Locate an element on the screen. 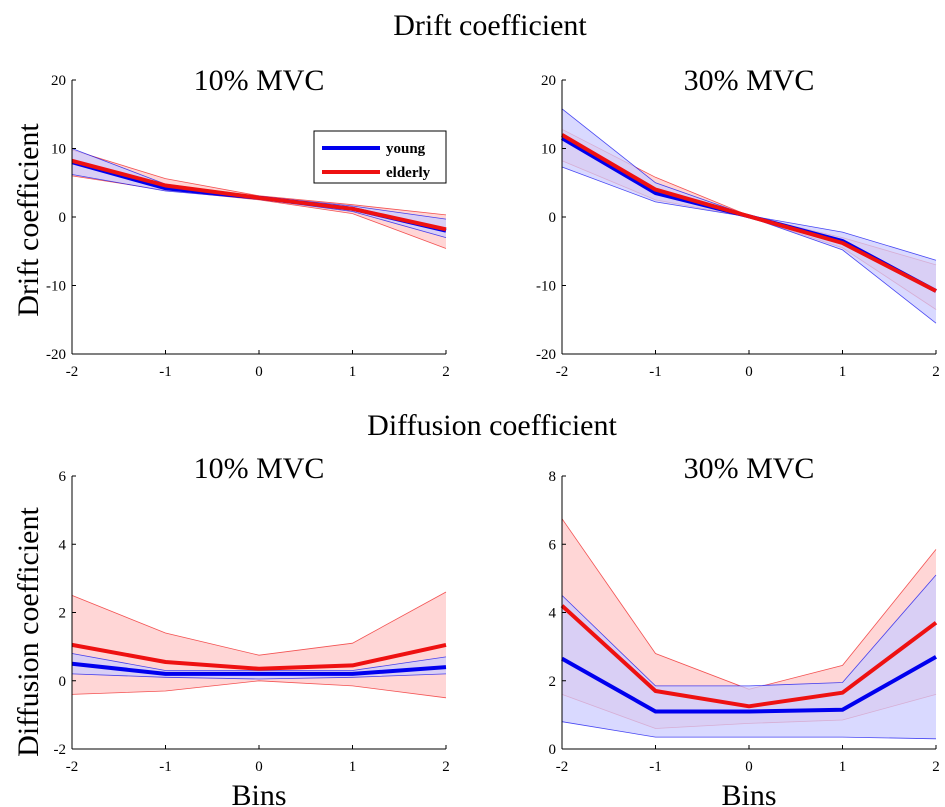 This screenshot has width=945, height=807. panel-2-ytick-label: -10 is located at coordinates (546, 287).